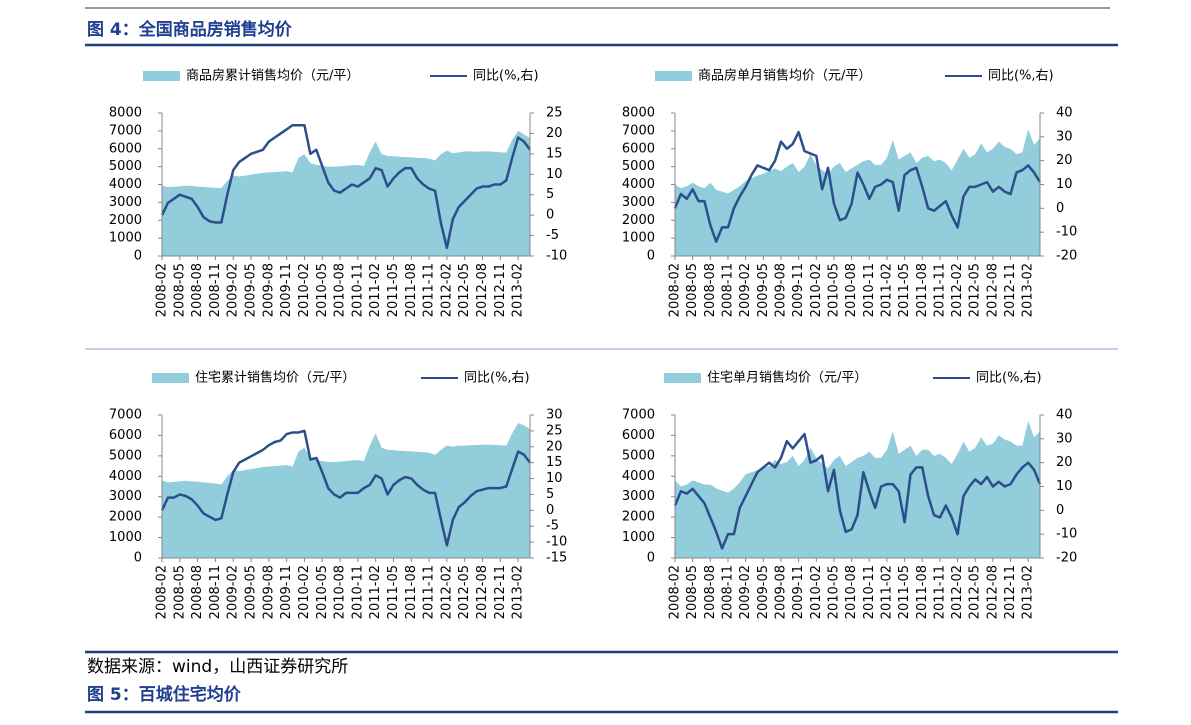  Describe the element at coordinates (638, 166) in the screenshot. I see `y-tick-label: 5000` at that location.